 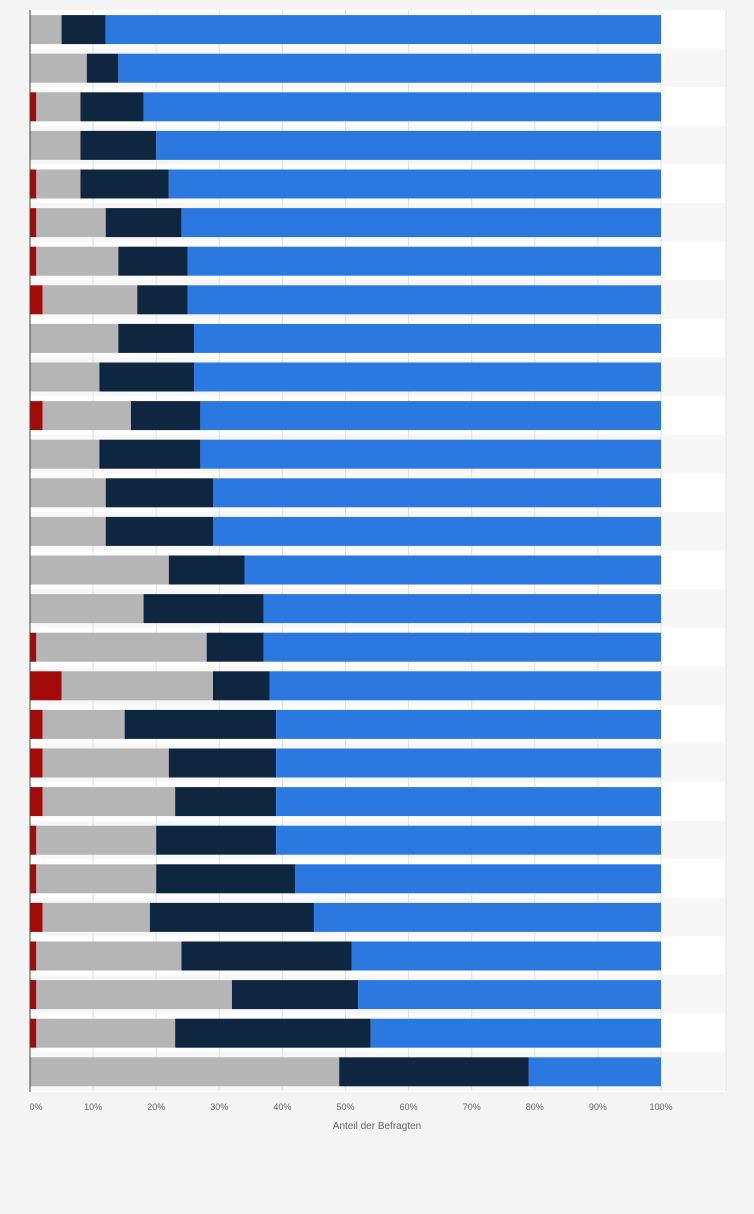 I want to click on x-tick-label: 40%, so click(x=282, y=1107).